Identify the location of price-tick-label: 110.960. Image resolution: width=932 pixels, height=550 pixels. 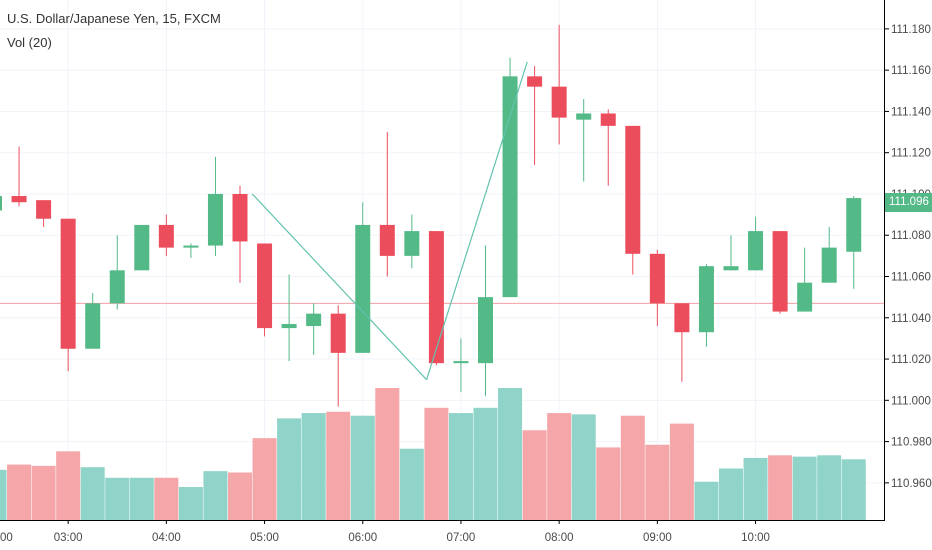
(911, 484).